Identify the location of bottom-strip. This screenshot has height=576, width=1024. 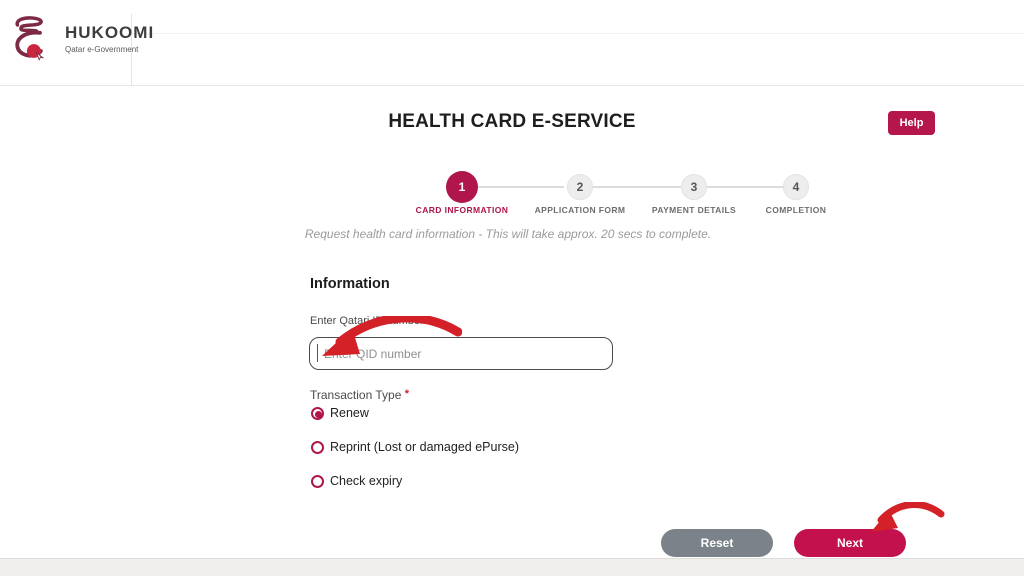
(512, 567).